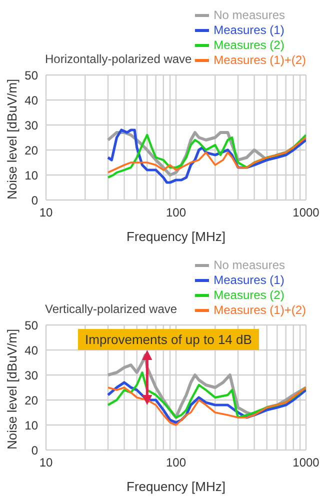 This screenshot has width=320, height=500. What do you see at coordinates (168, 339) in the screenshot?
I see `annotation: Improvements of up to 14 dB` at bounding box center [168, 339].